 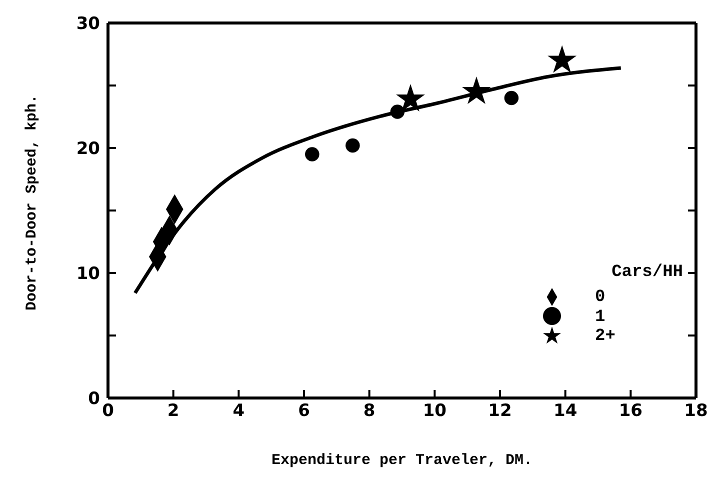 What do you see at coordinates (173, 411) in the screenshot?
I see `x-tick-label: 2` at bounding box center [173, 411].